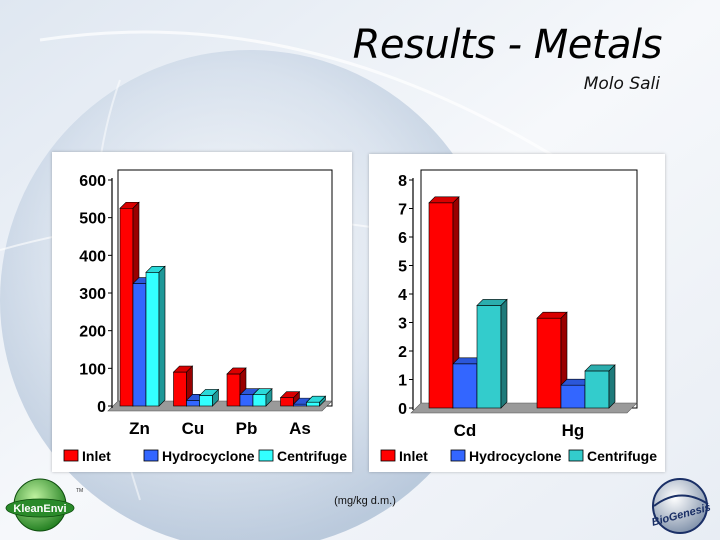 The width and height of the screenshot is (720, 540). What do you see at coordinates (139, 428) in the screenshot?
I see `x-tick-label: Zn` at bounding box center [139, 428].